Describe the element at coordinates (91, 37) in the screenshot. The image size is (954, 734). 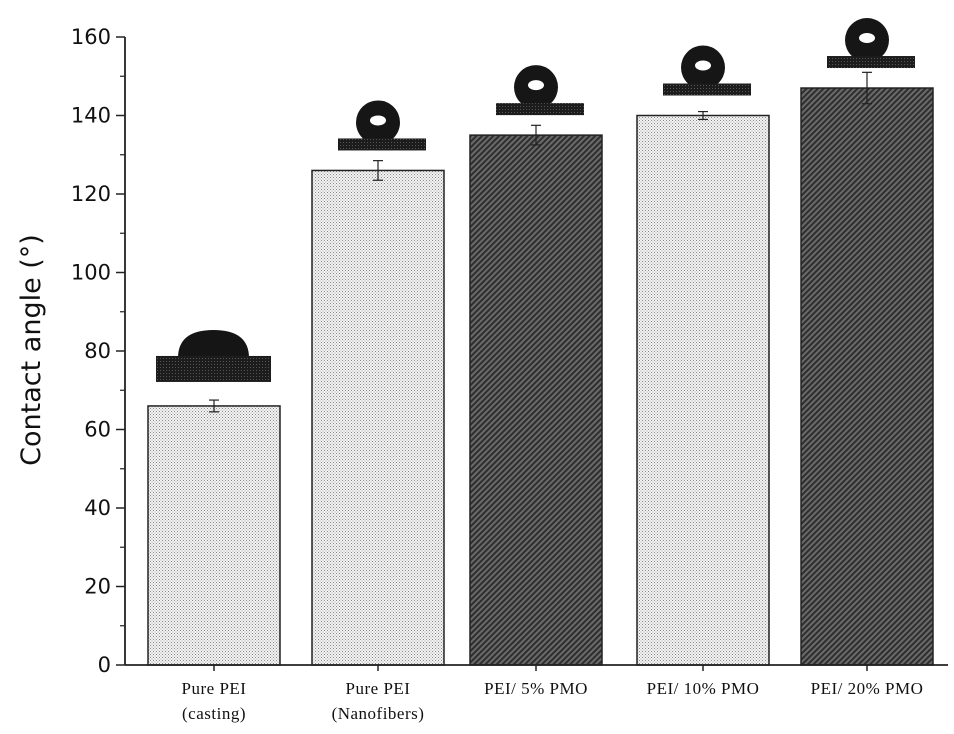
I see `y-tick-label-160: 160` at that location.